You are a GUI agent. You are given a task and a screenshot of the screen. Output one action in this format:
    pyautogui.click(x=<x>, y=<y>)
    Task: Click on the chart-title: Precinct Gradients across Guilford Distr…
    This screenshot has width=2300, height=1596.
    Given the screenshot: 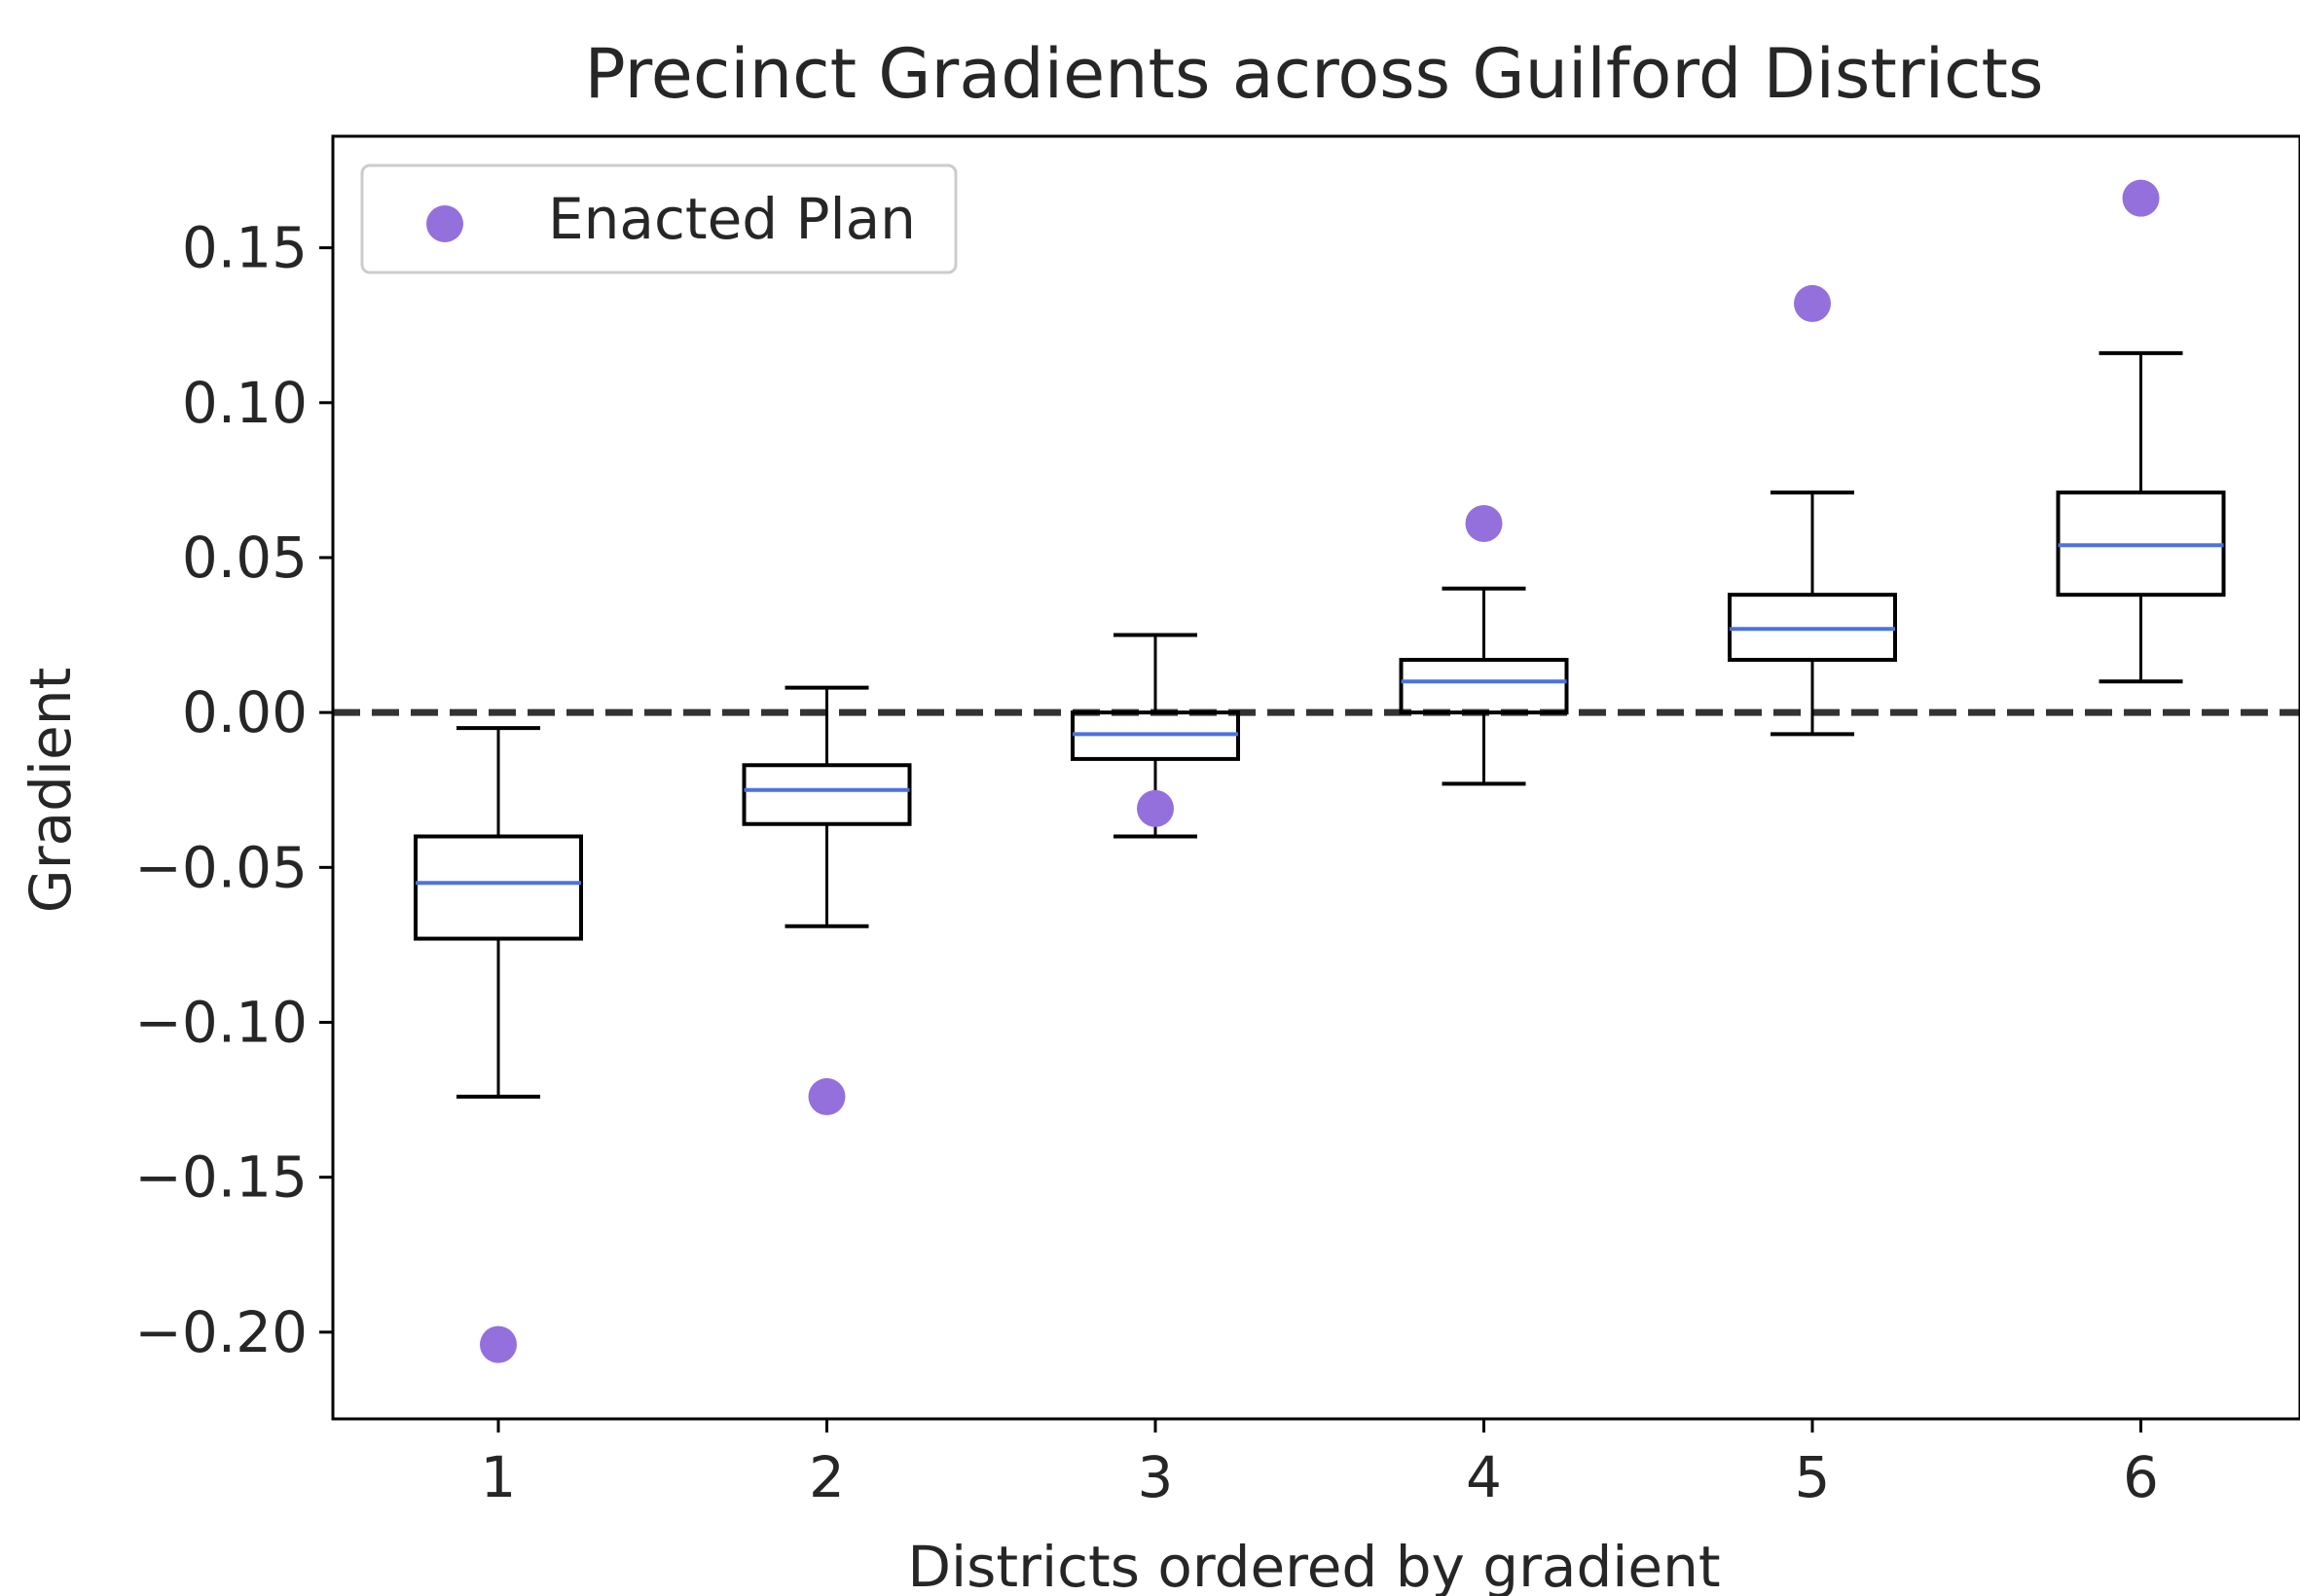 What is the action you would take?
    pyautogui.click(x=1314, y=74)
    